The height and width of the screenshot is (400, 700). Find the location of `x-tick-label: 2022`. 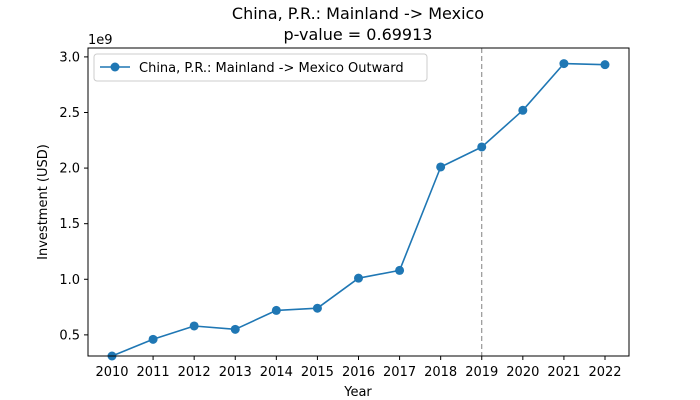

x-tick-label: 2022 is located at coordinates (604, 372).